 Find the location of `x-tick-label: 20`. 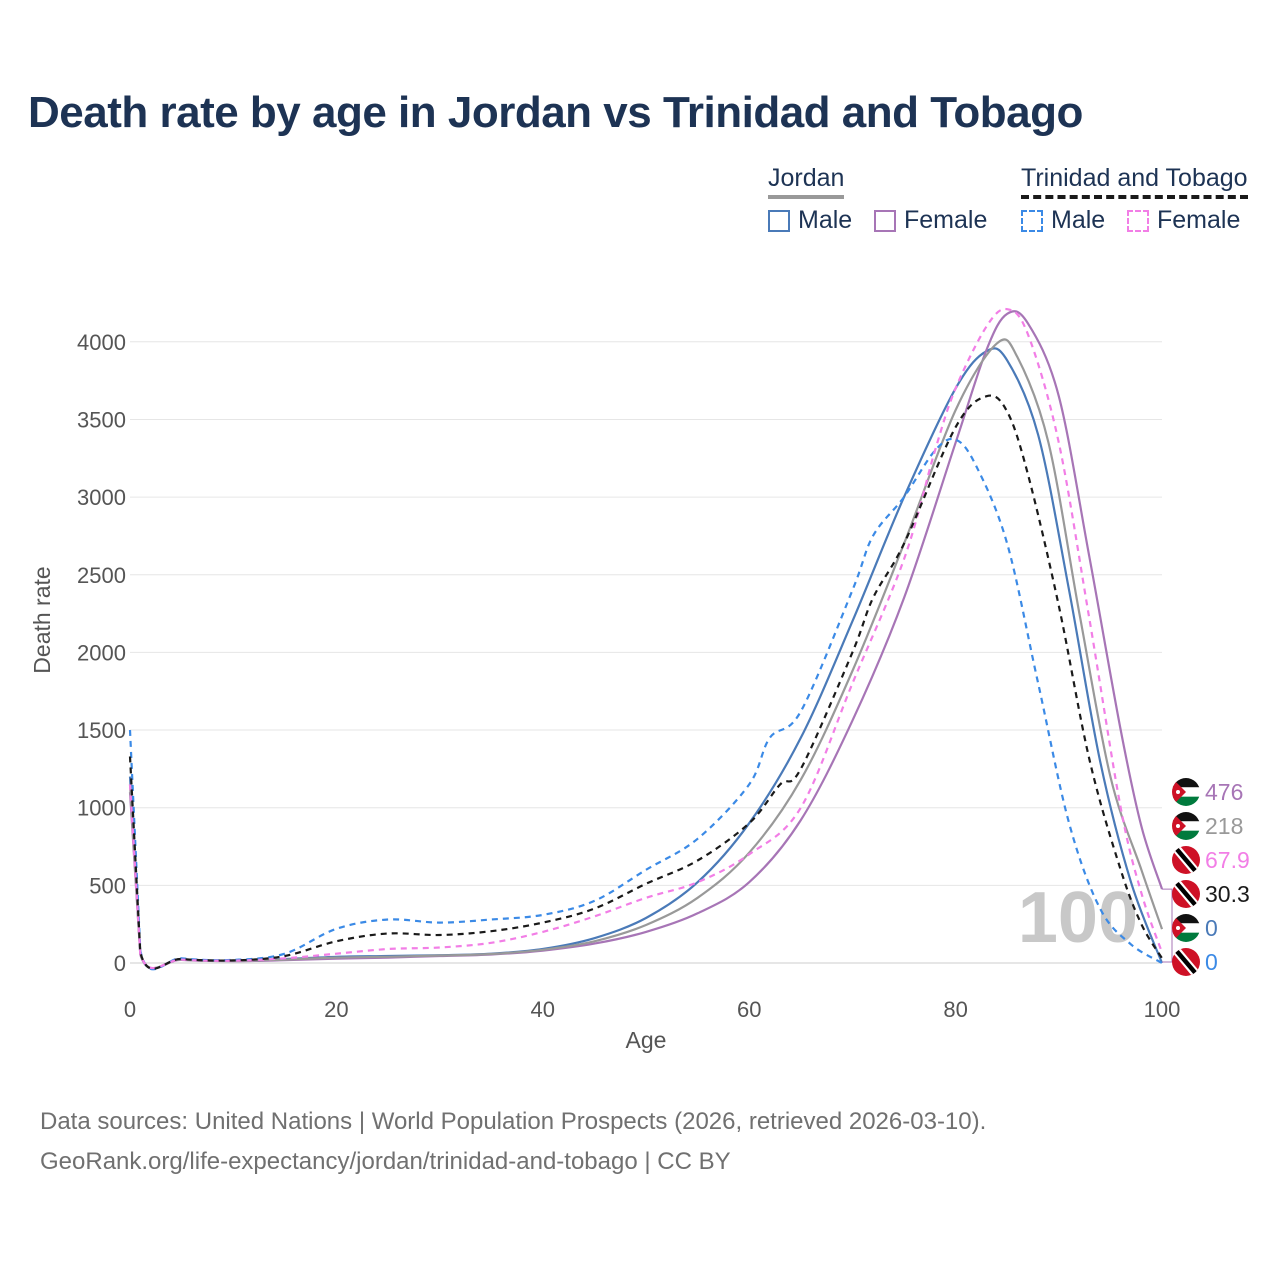

x-tick-label: 20 is located at coordinates (336, 1009).